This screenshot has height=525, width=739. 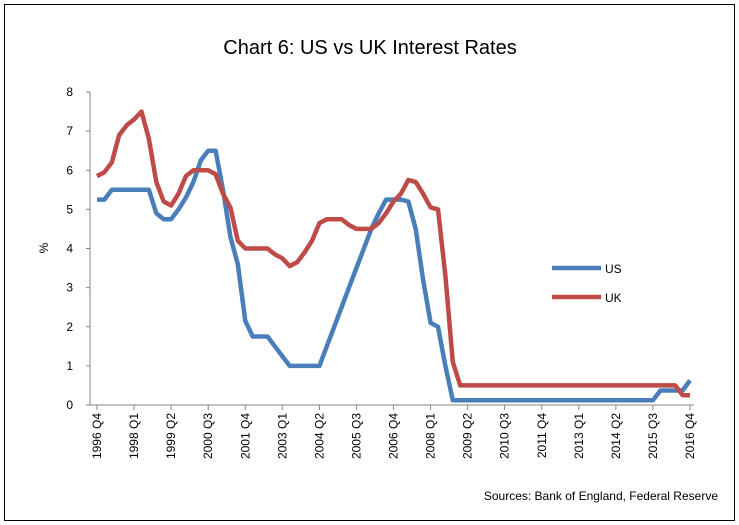 What do you see at coordinates (394, 436) in the screenshot?
I see `x-tick-label: 2006 Q4` at bounding box center [394, 436].